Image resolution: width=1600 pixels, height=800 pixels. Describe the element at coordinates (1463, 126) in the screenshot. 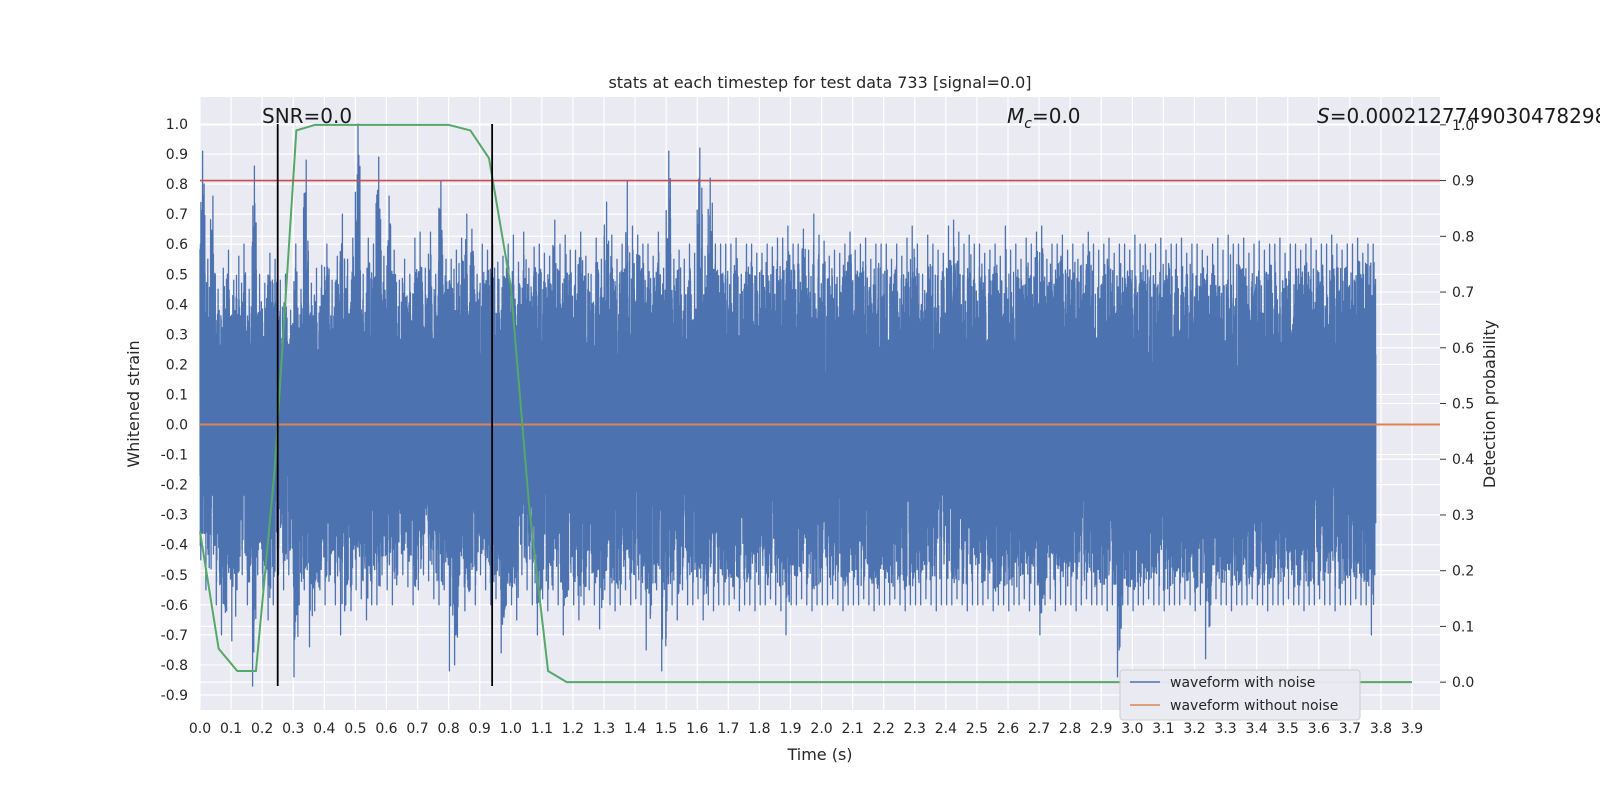

I see `y2-tick-label: 1.0` at that location.